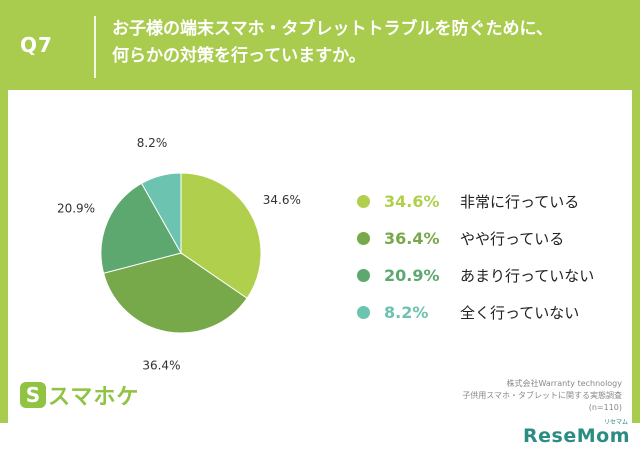 This screenshot has width=640, height=453. I want to click on legend-item: 34.6% 非常に行っている, so click(483, 201).